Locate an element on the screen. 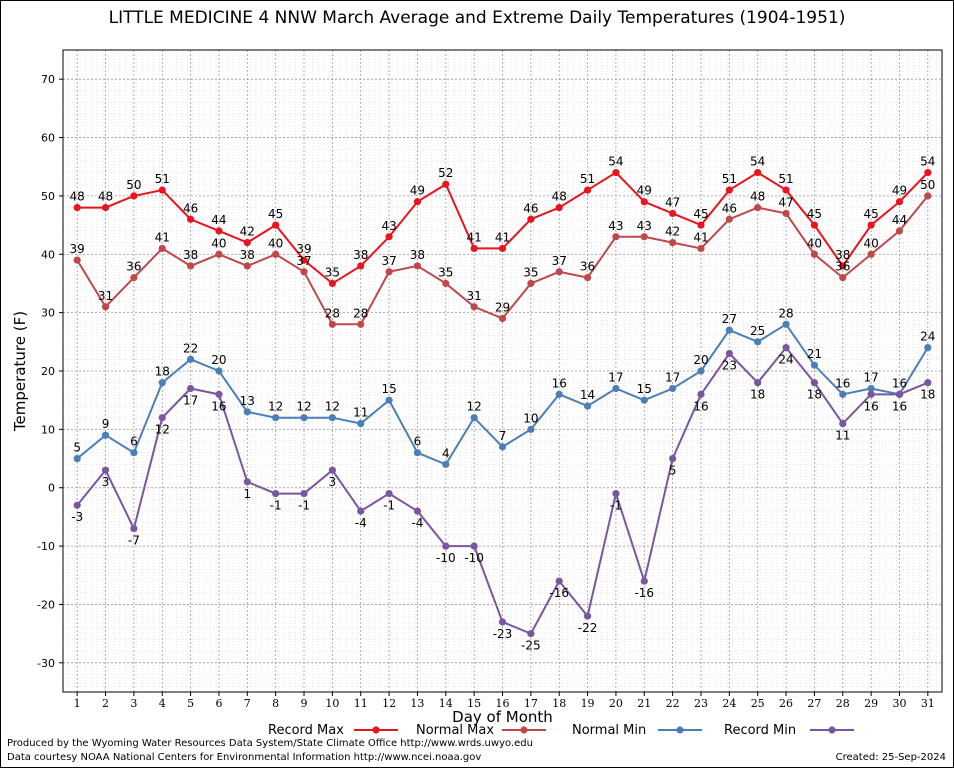 Image resolution: width=954 pixels, height=768 pixels. data-label: 28 is located at coordinates (360, 313).